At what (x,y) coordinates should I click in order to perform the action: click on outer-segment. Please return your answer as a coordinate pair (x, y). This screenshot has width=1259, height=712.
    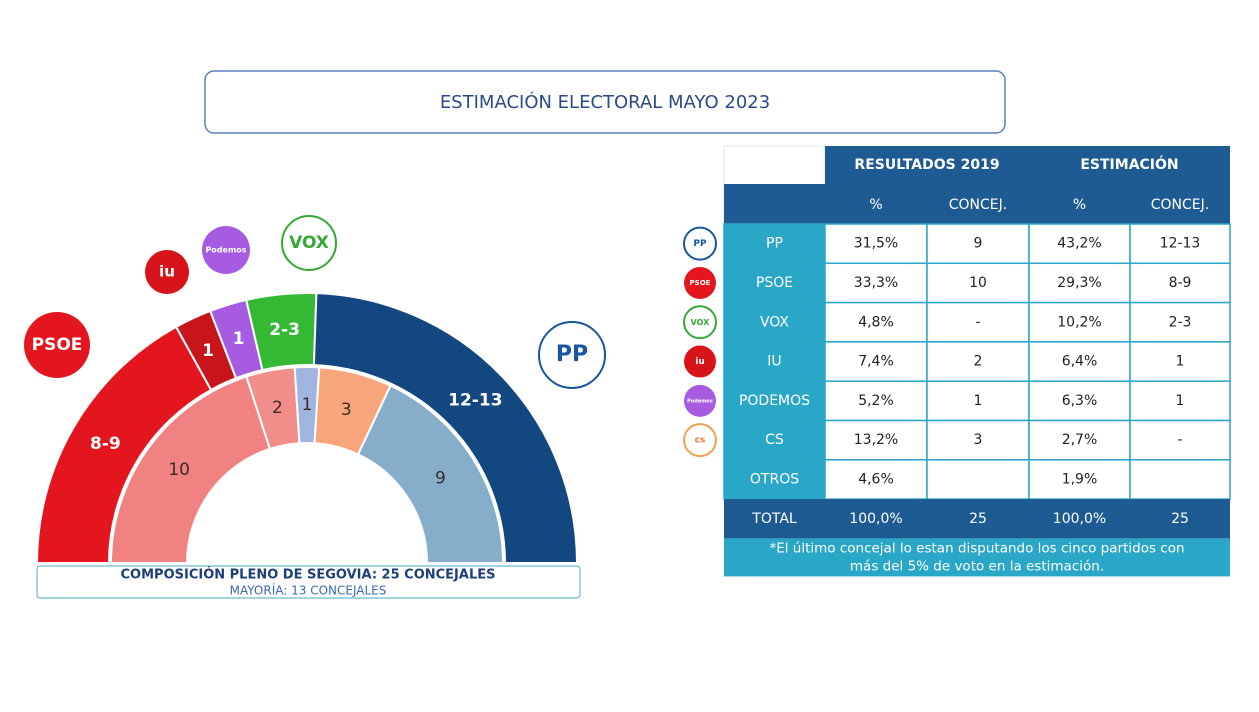
    Looking at the image, I should click on (445, 428).